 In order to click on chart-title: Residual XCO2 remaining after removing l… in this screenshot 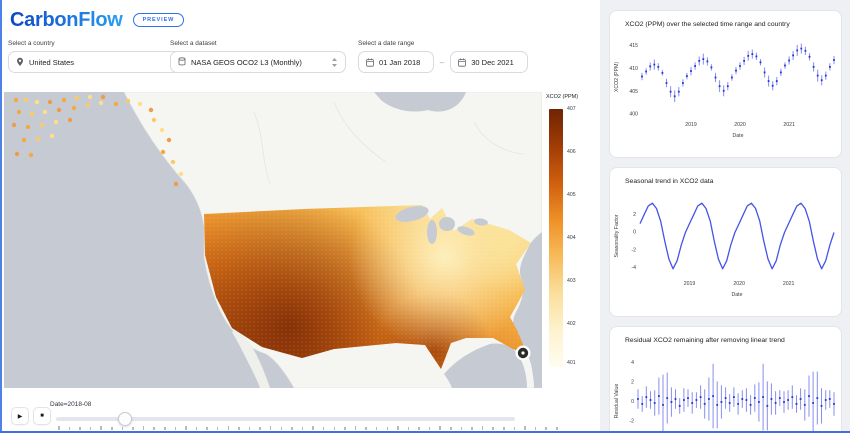, I will do `click(705, 340)`.